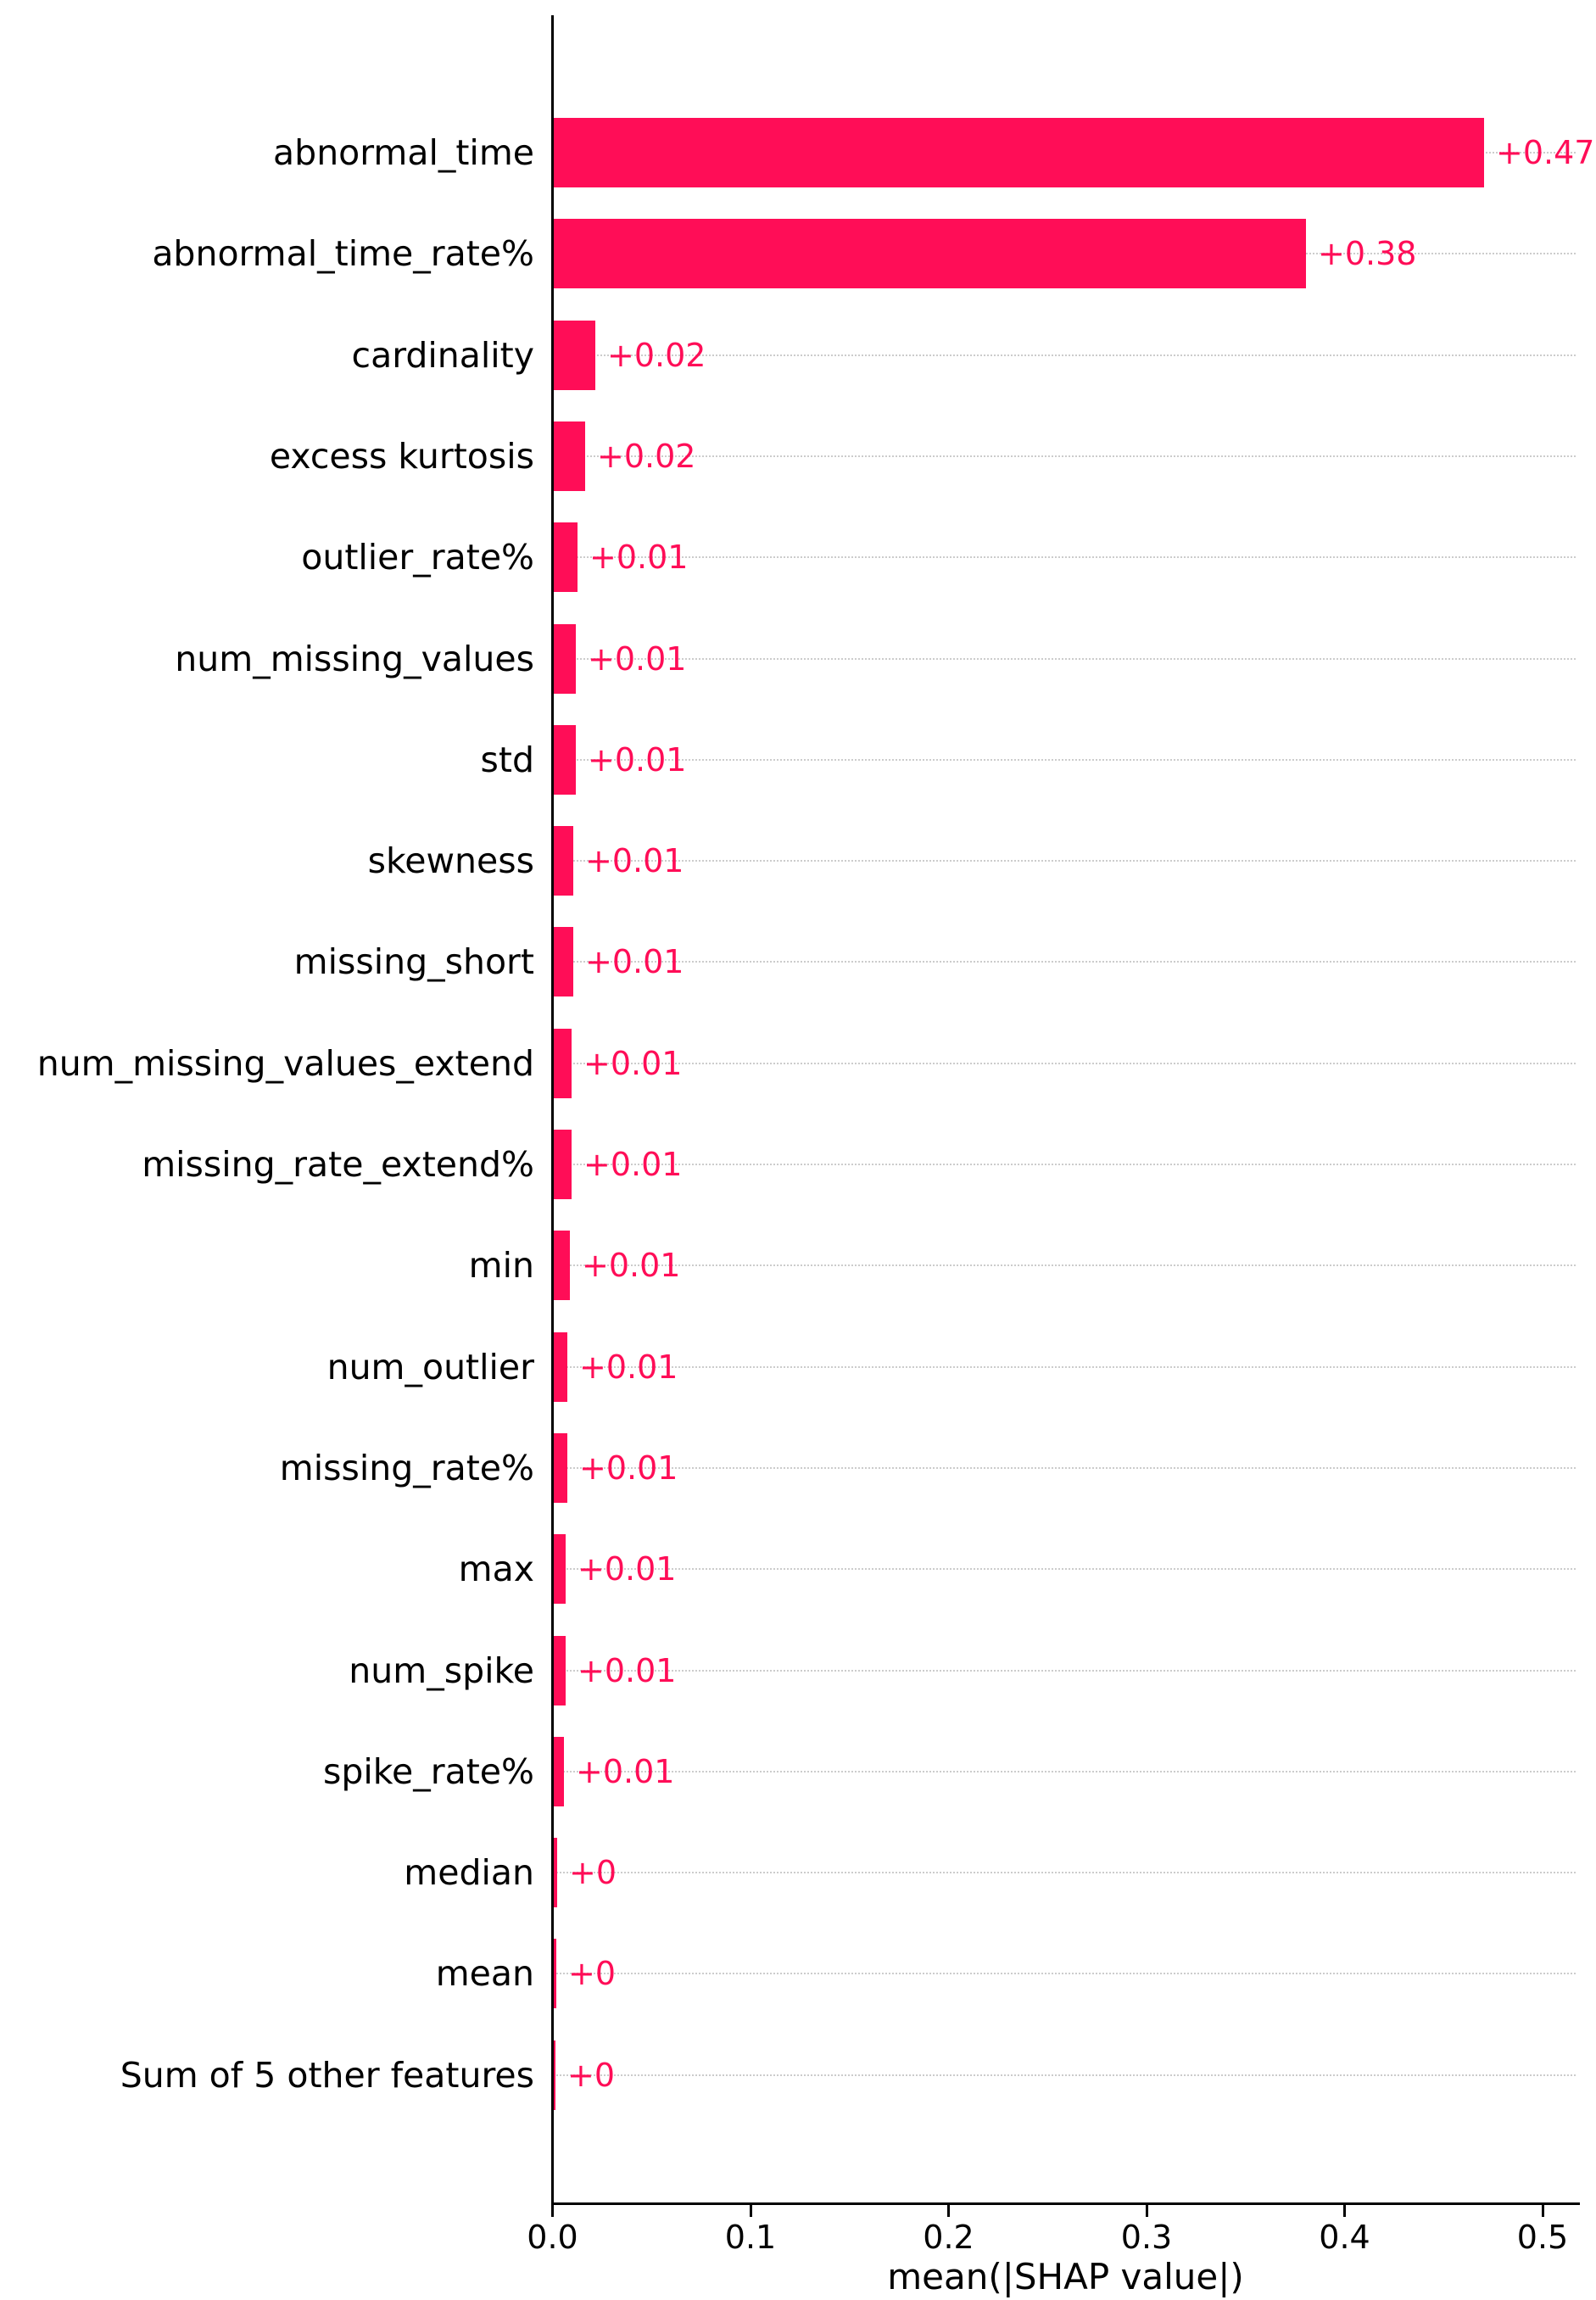 The width and height of the screenshot is (1596, 2300). Describe the element at coordinates (750, 2237) in the screenshot. I see `x-tick-label: 0.1` at that location.